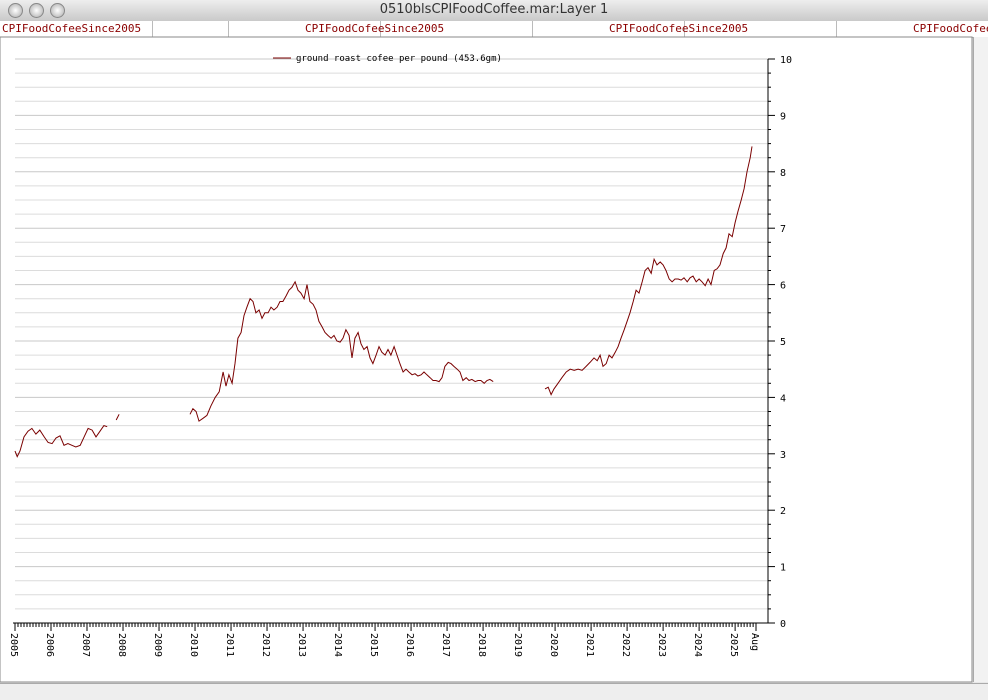  I want to click on x-tick-label: 2015, so click(373, 645).